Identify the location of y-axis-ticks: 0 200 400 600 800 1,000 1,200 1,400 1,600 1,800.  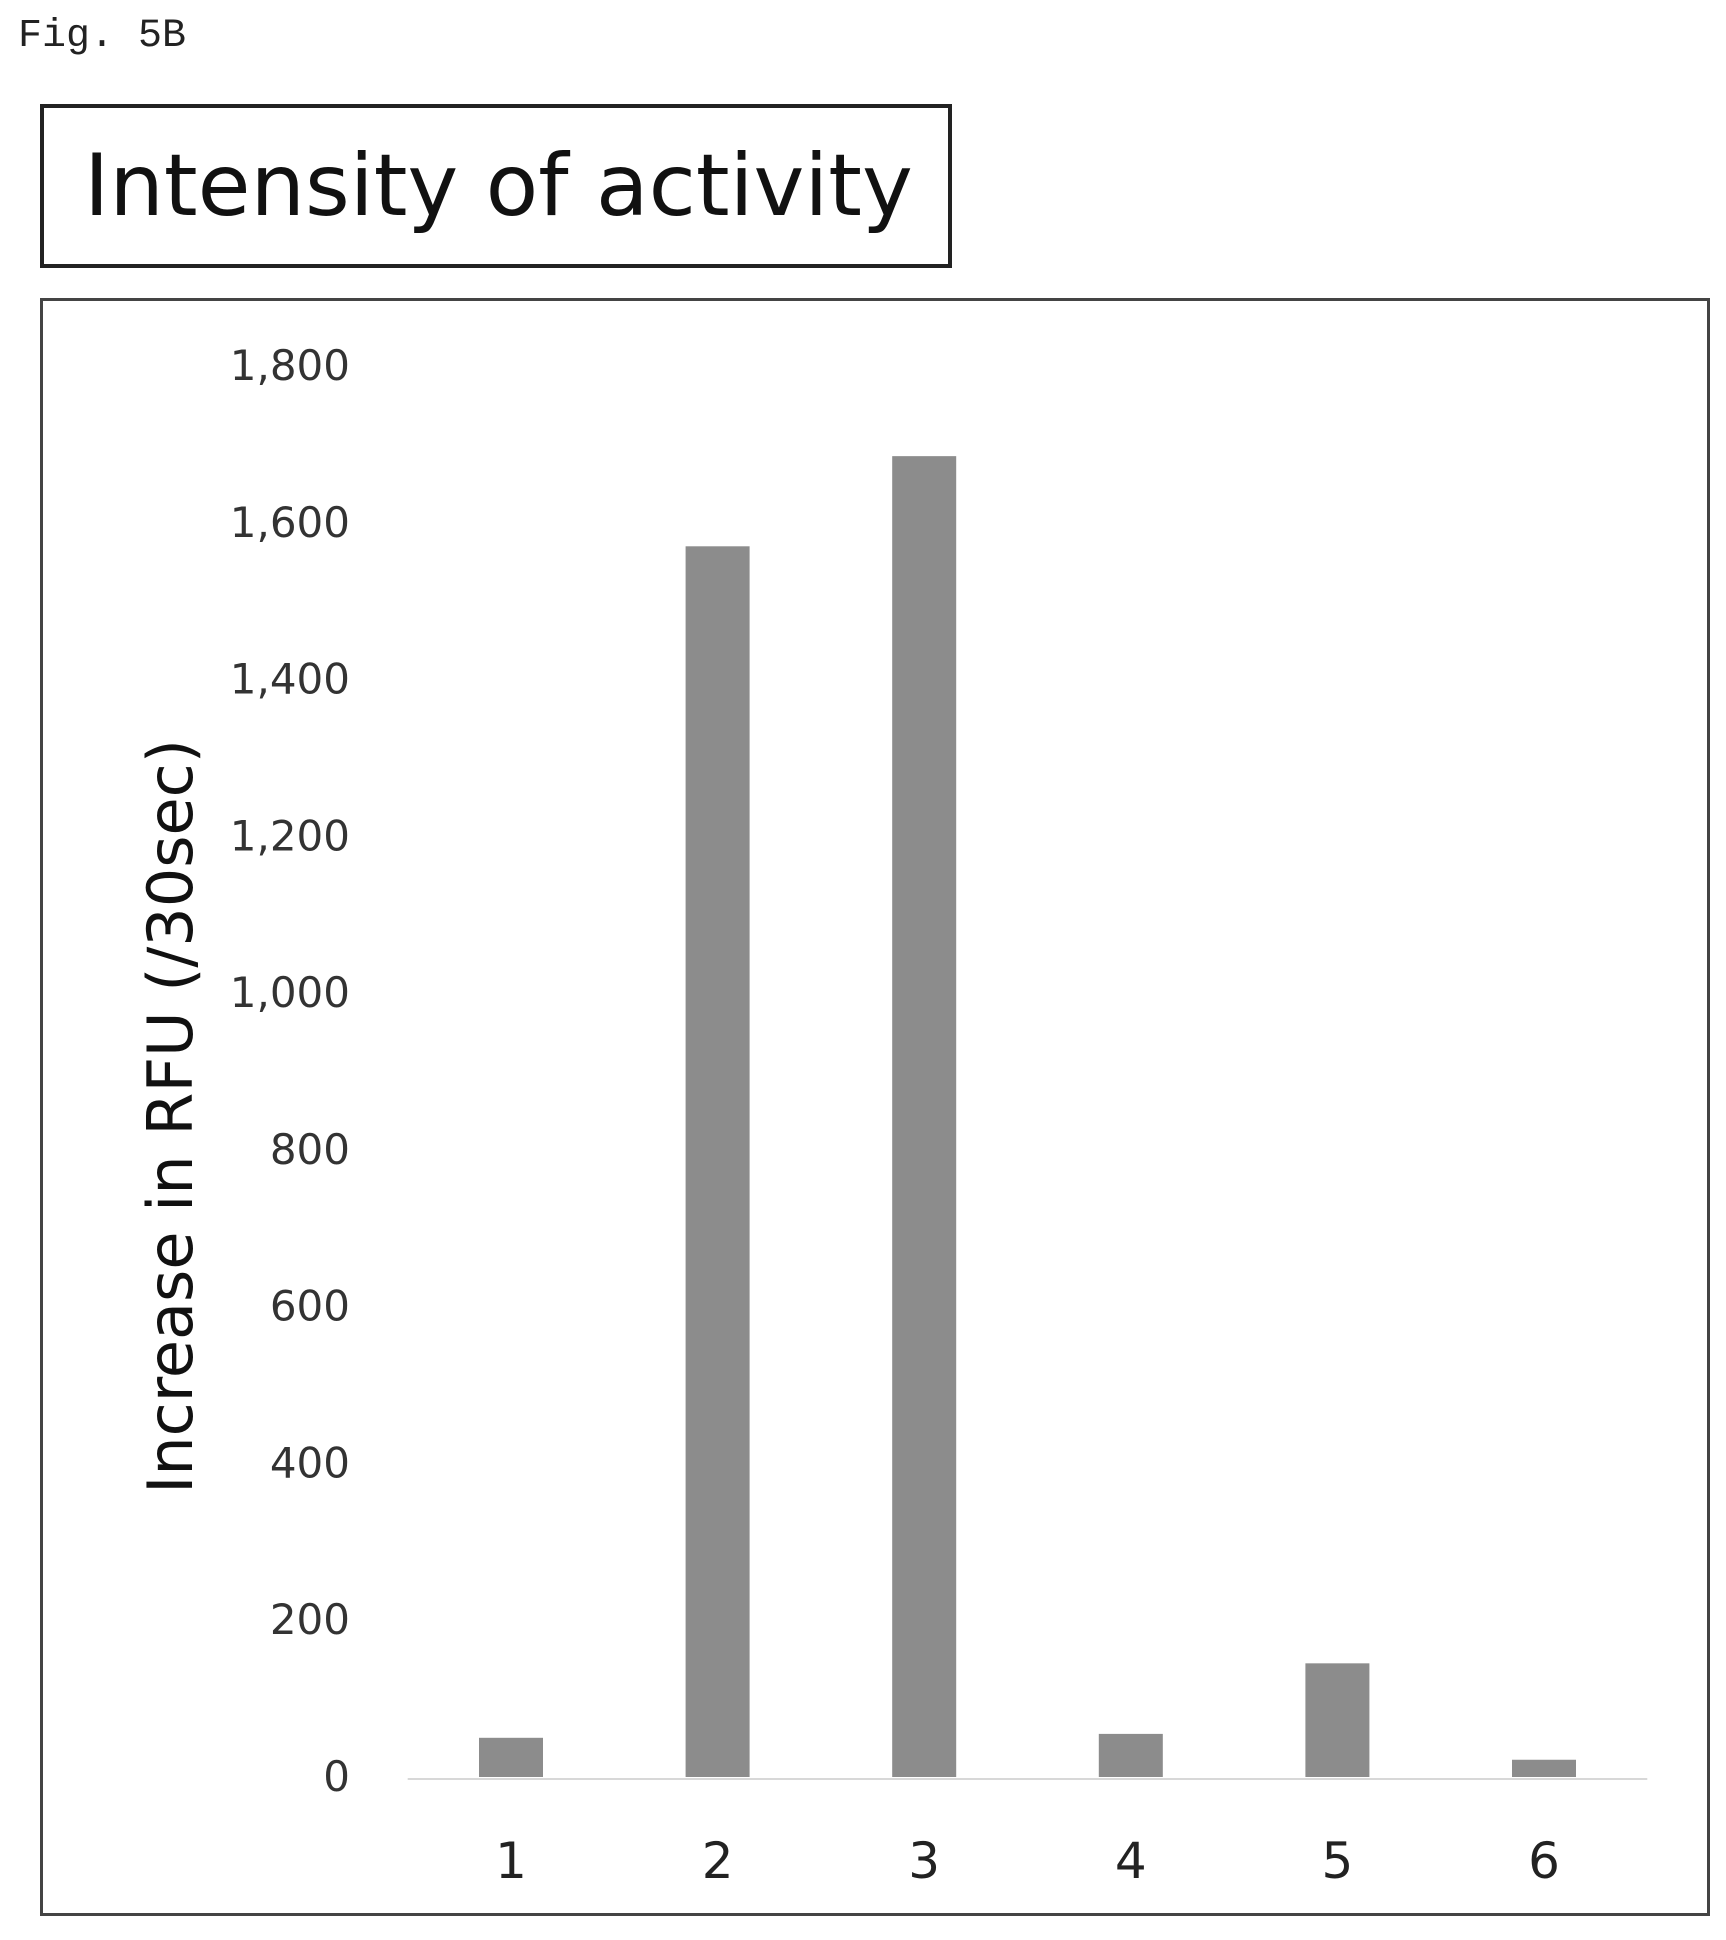
(290, 1071).